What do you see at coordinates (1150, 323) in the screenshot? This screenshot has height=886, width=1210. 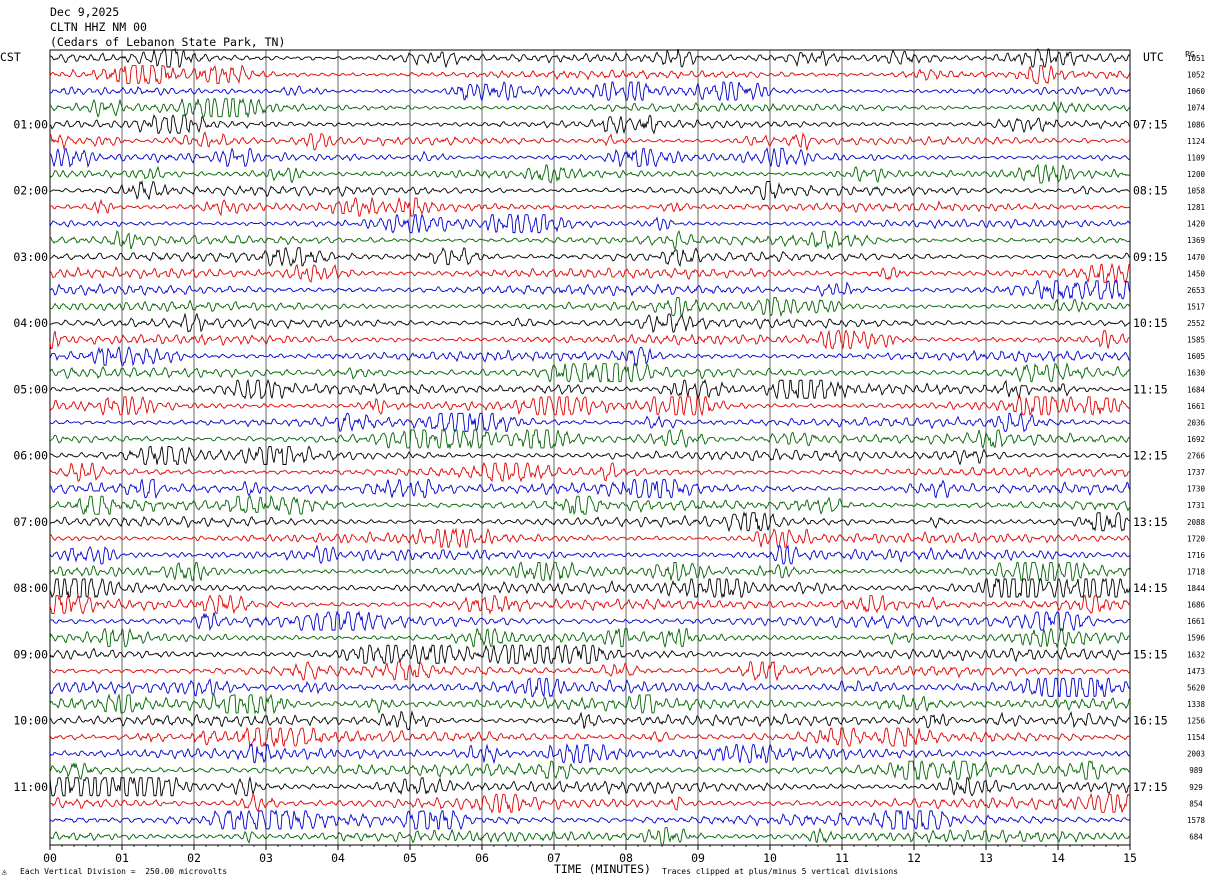 I see `right-hour-label: 10:15` at bounding box center [1150, 323].